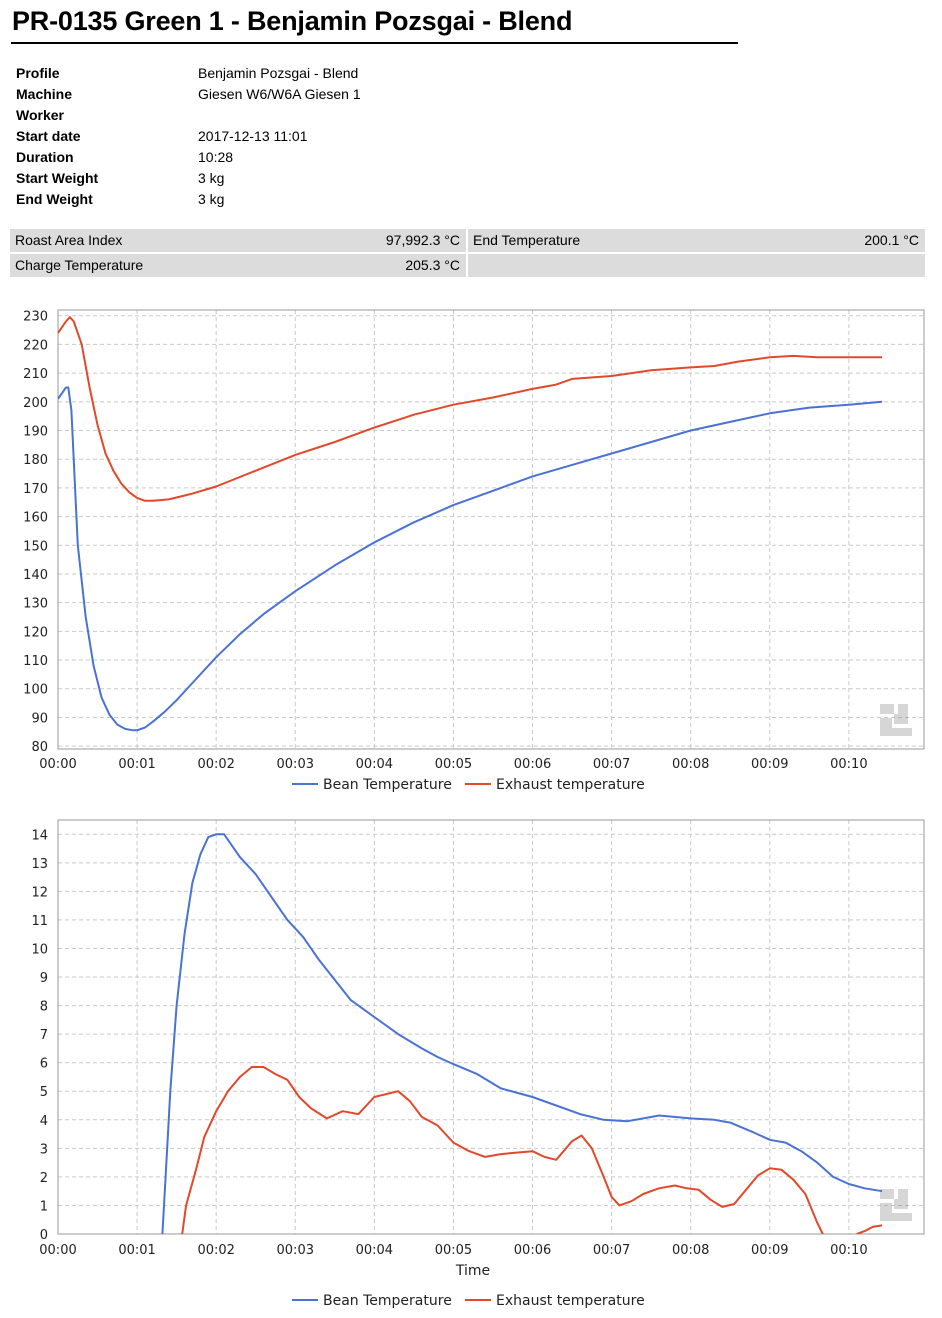 The image size is (942, 1318). What do you see at coordinates (253, 135) in the screenshot?
I see `detail-value: 2017-12-13 11:01` at bounding box center [253, 135].